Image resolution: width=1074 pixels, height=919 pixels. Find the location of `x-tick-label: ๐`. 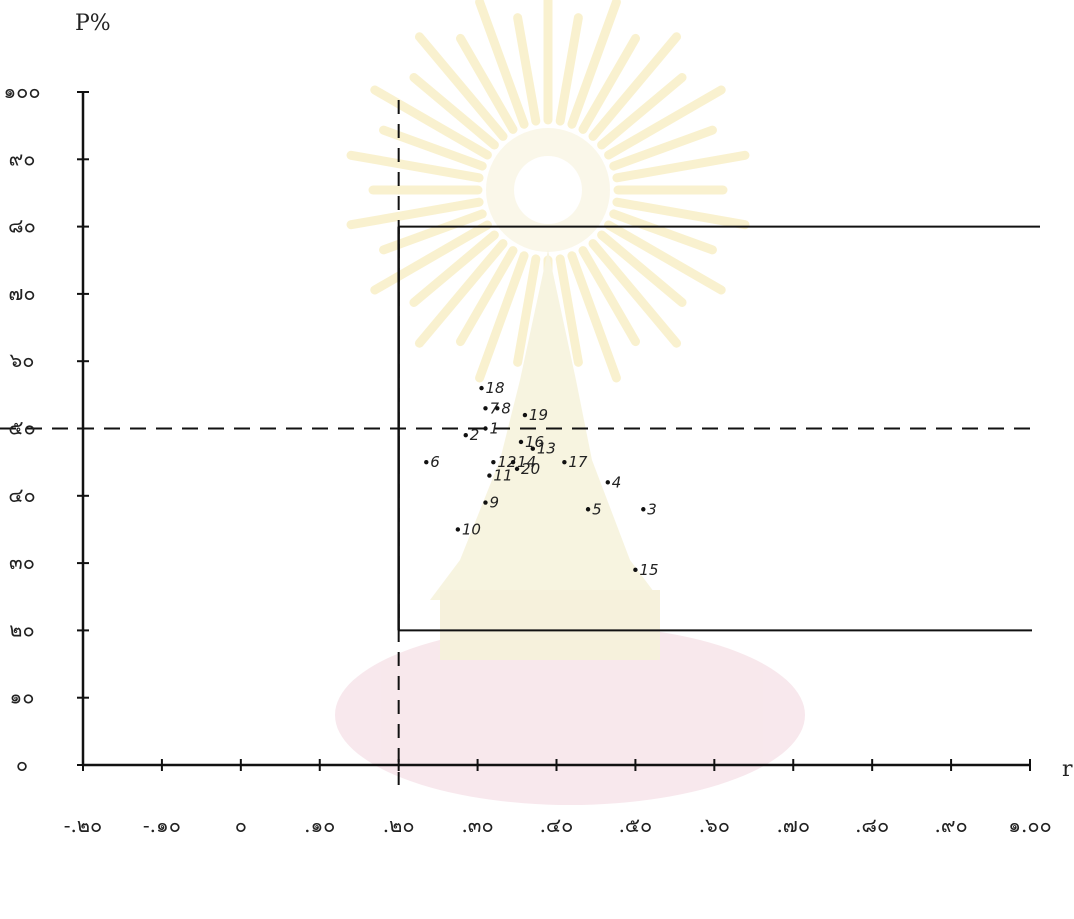

x-tick-label: ๐ is located at coordinates (241, 825).